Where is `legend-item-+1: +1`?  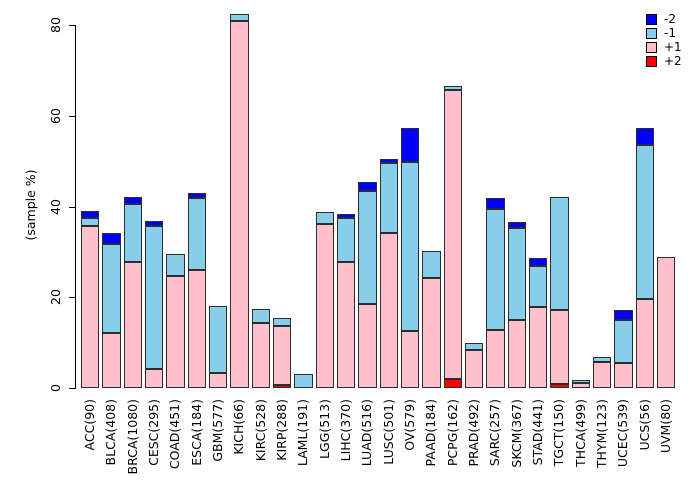 legend-item-+1: +1 is located at coordinates (664, 47).